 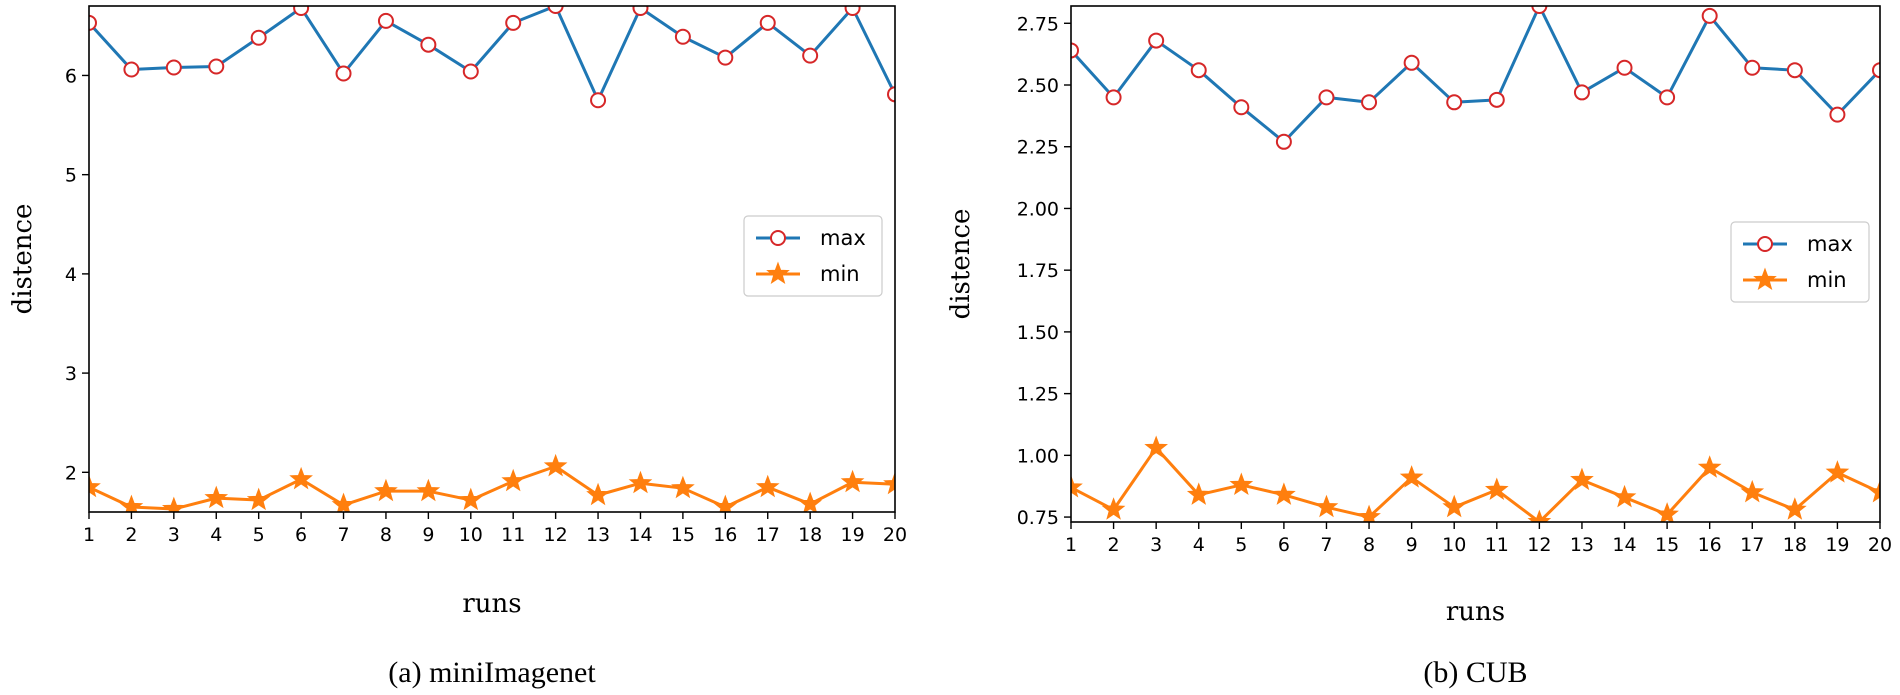 What do you see at coordinates (813, 256) in the screenshot?
I see `legend-a: max min` at bounding box center [813, 256].